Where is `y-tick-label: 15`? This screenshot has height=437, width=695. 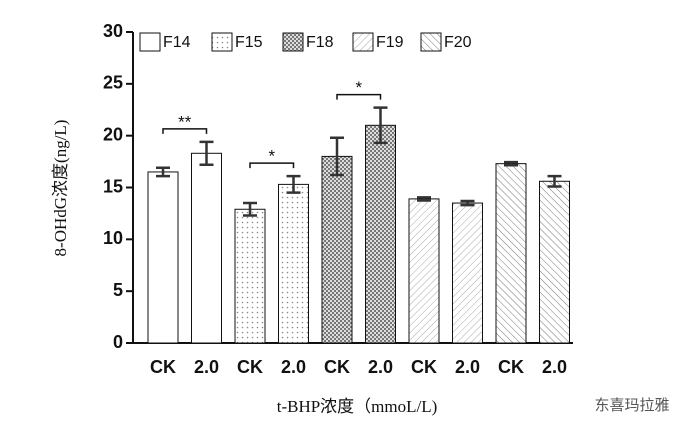 y-tick-label: 15 is located at coordinates (113, 186).